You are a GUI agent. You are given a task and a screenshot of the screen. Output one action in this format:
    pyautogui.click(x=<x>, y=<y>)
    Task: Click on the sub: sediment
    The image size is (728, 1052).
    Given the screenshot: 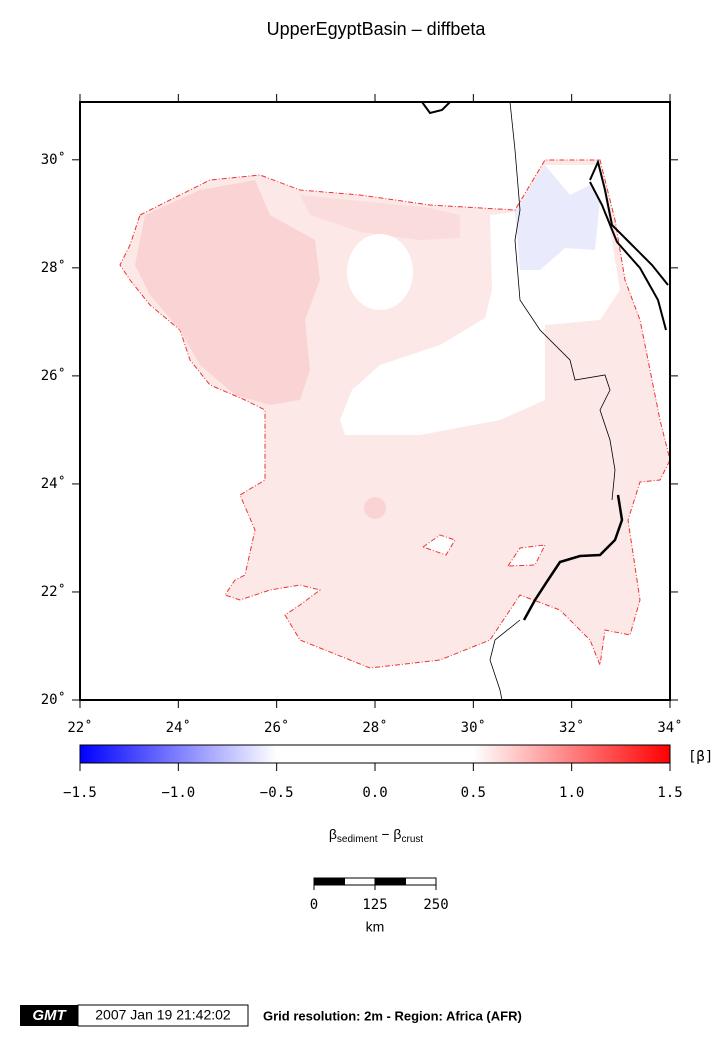 What is the action you would take?
    pyautogui.click(x=357, y=839)
    